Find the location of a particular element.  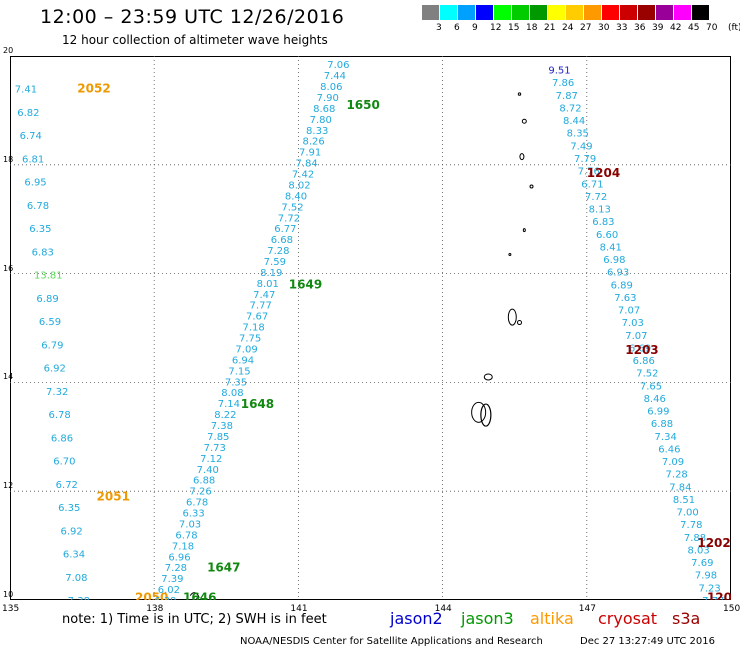

wave-height-label: 7.41 is located at coordinates (26, 90).